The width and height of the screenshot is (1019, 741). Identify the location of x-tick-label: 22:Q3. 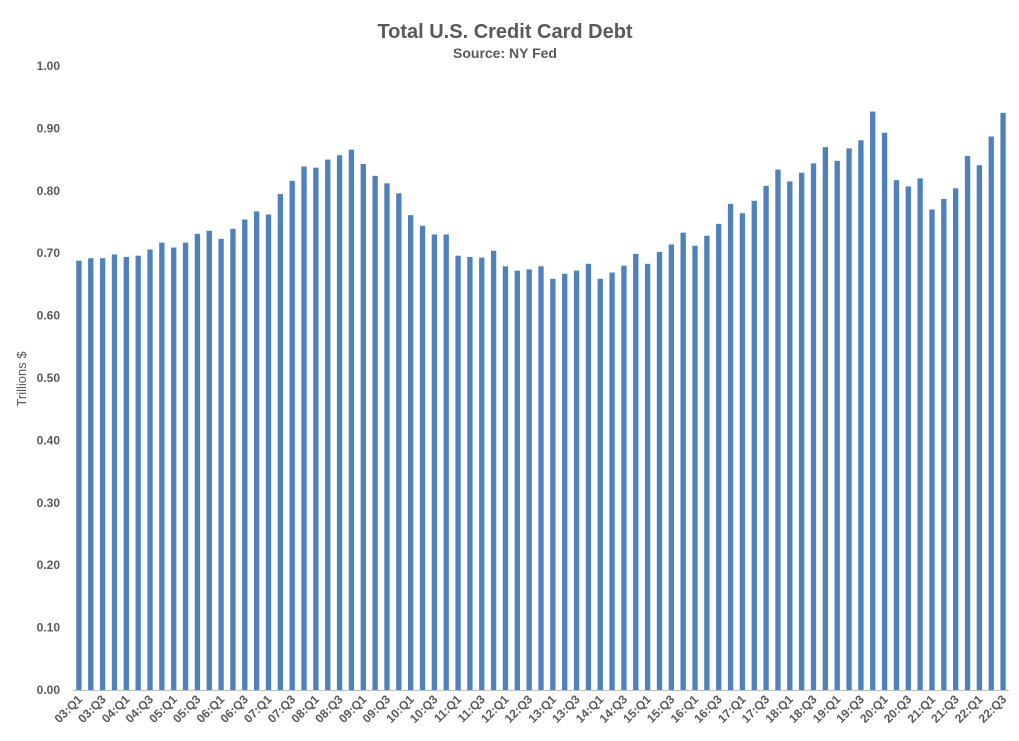
(993, 709).